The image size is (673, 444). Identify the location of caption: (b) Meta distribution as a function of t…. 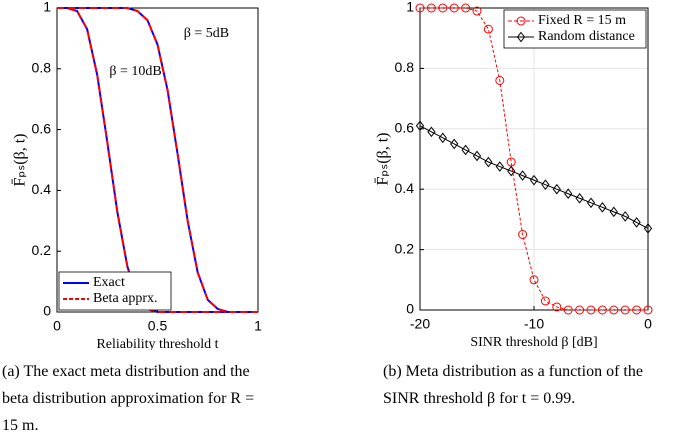
(513, 385).